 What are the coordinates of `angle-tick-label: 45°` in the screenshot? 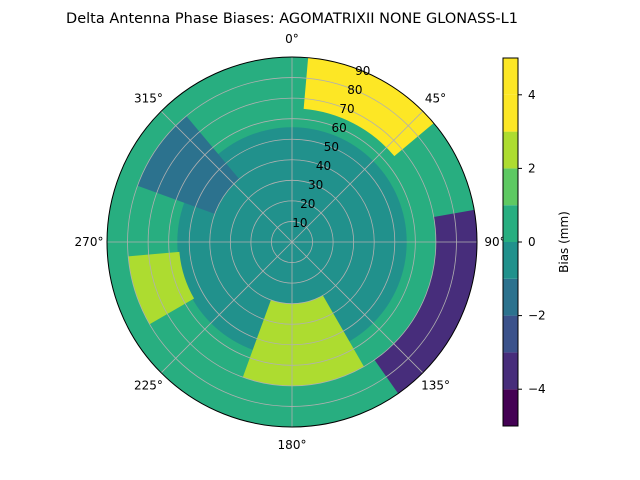 It's located at (435, 98).